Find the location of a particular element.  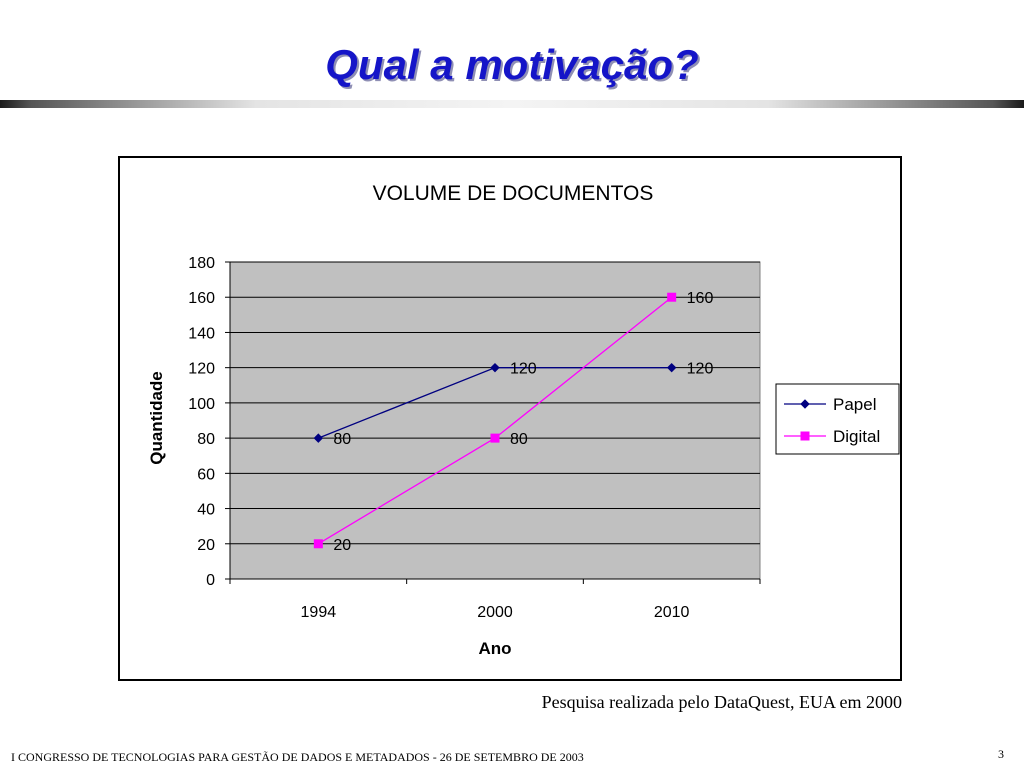

data-label: 20 is located at coordinates (342, 545).